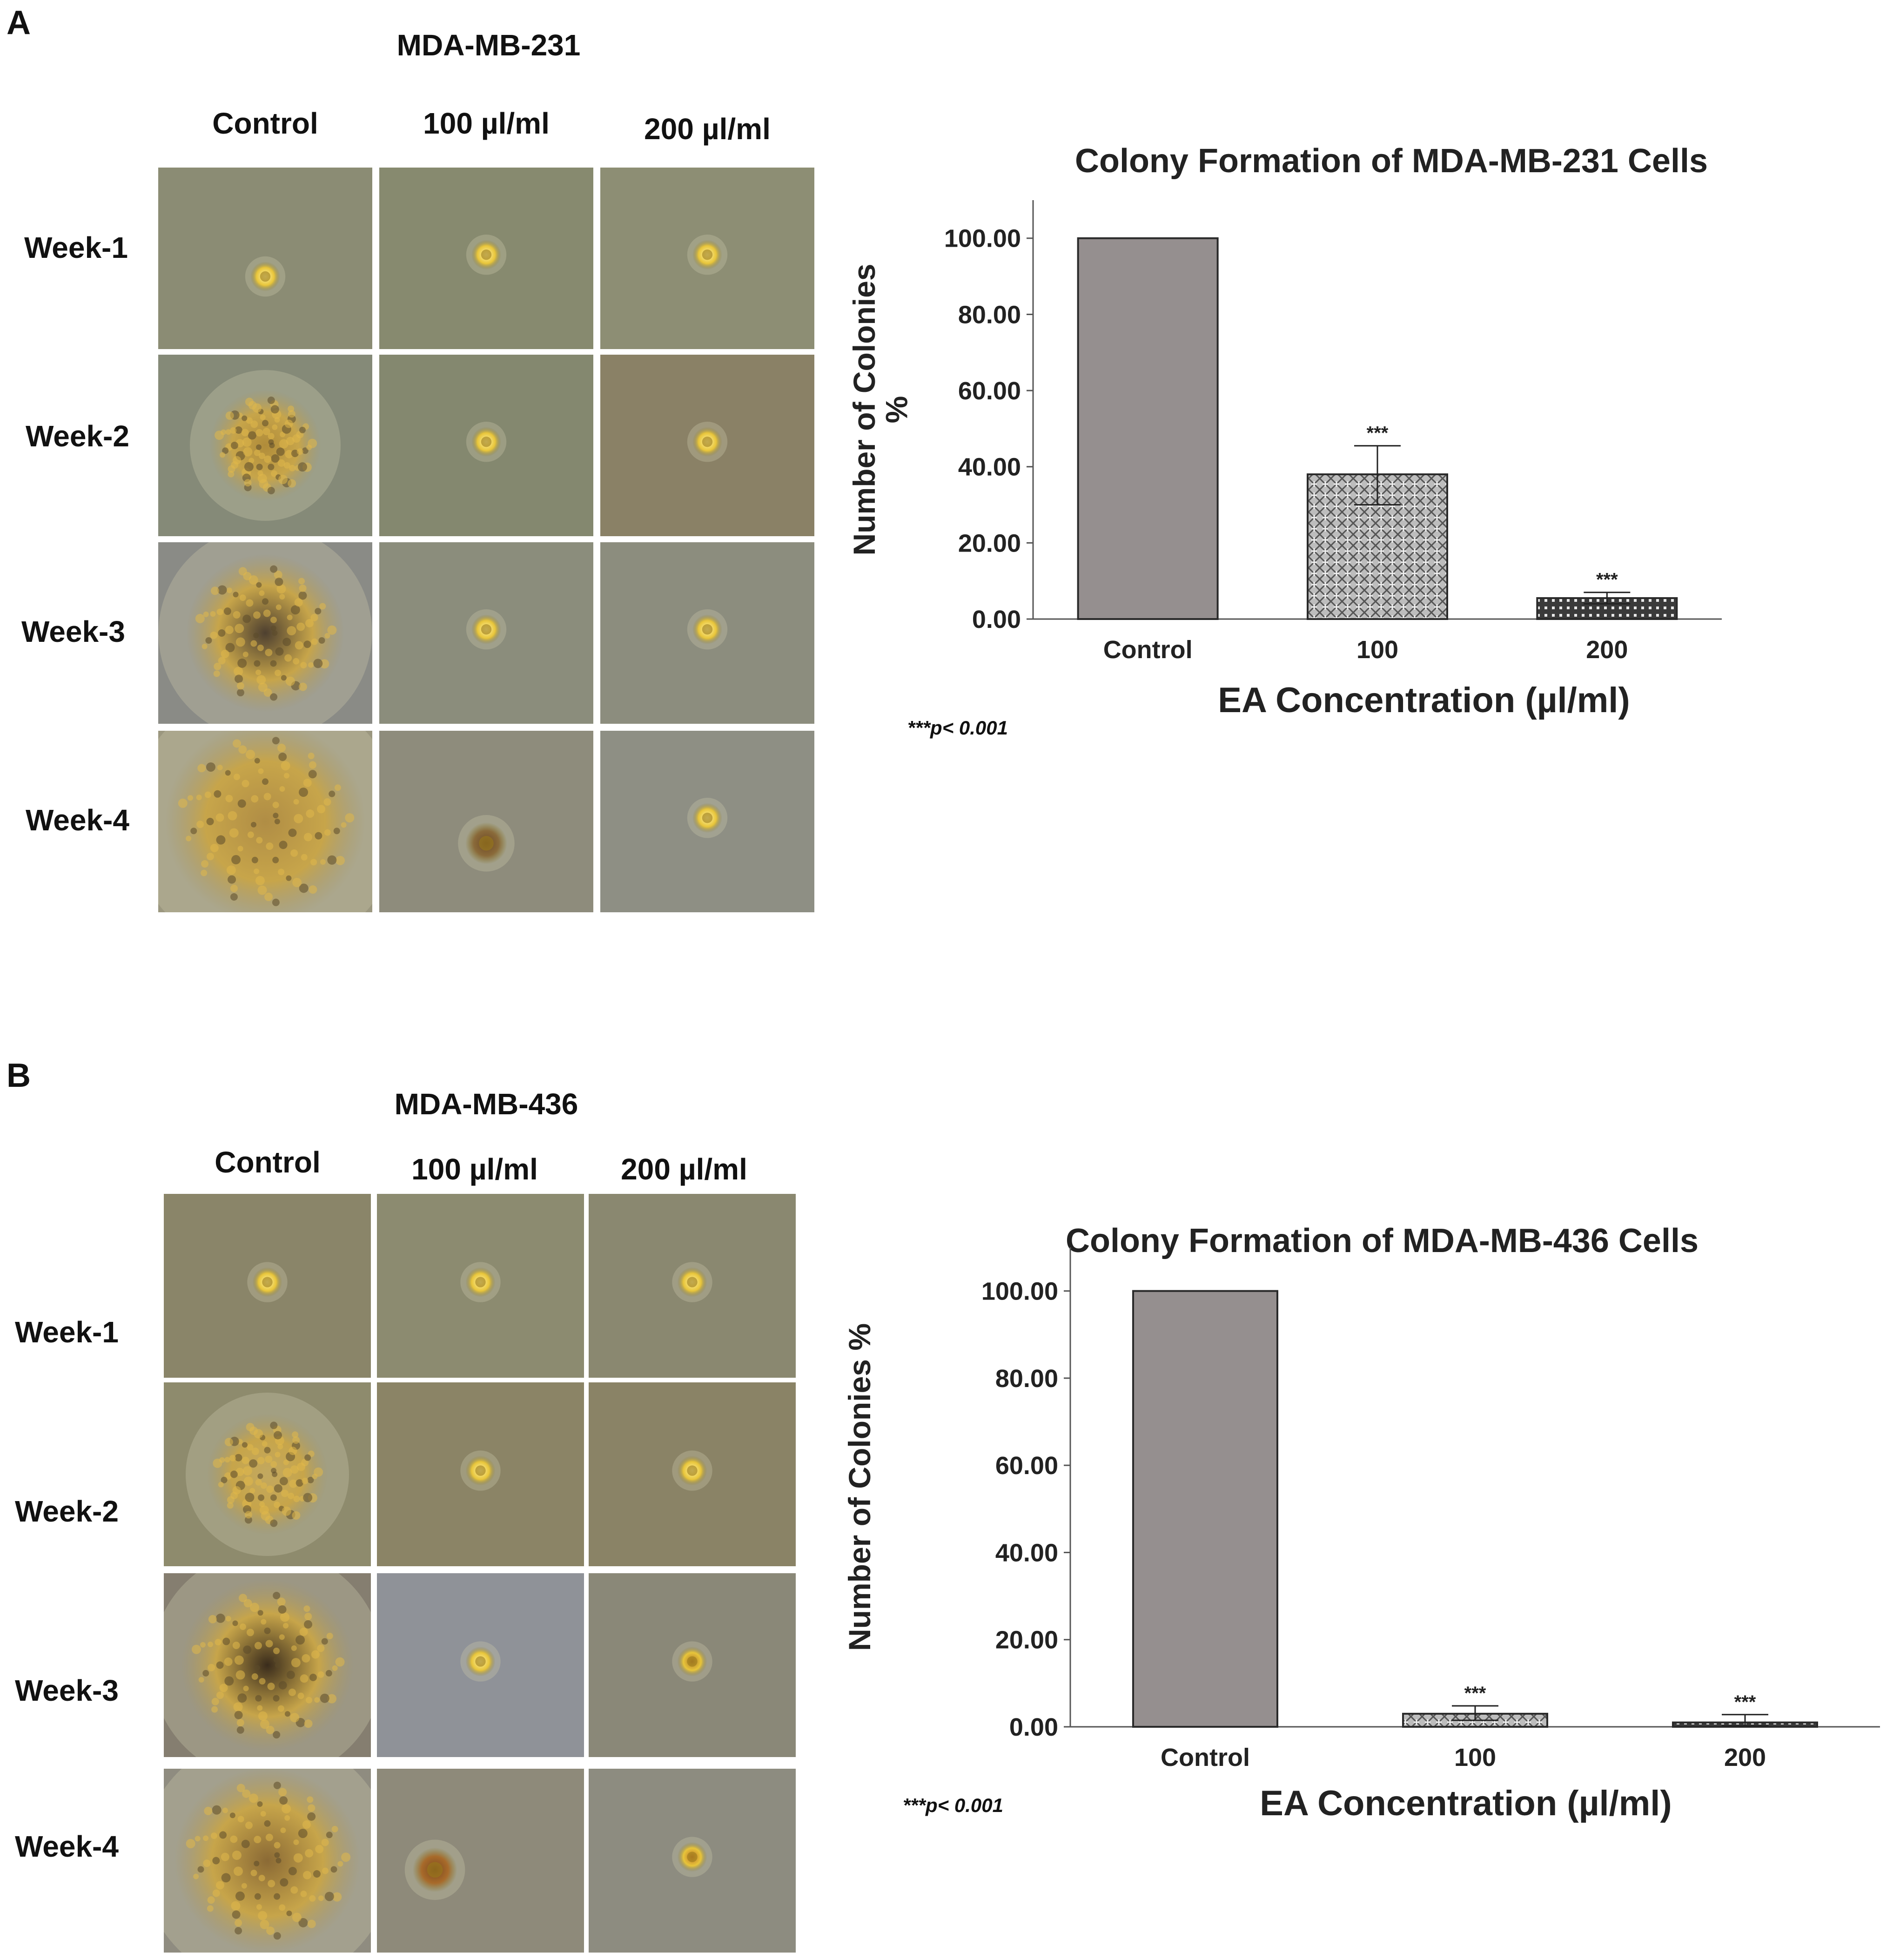  I want to click on panel-a-col-100: 100 µl/ml, so click(486, 124).